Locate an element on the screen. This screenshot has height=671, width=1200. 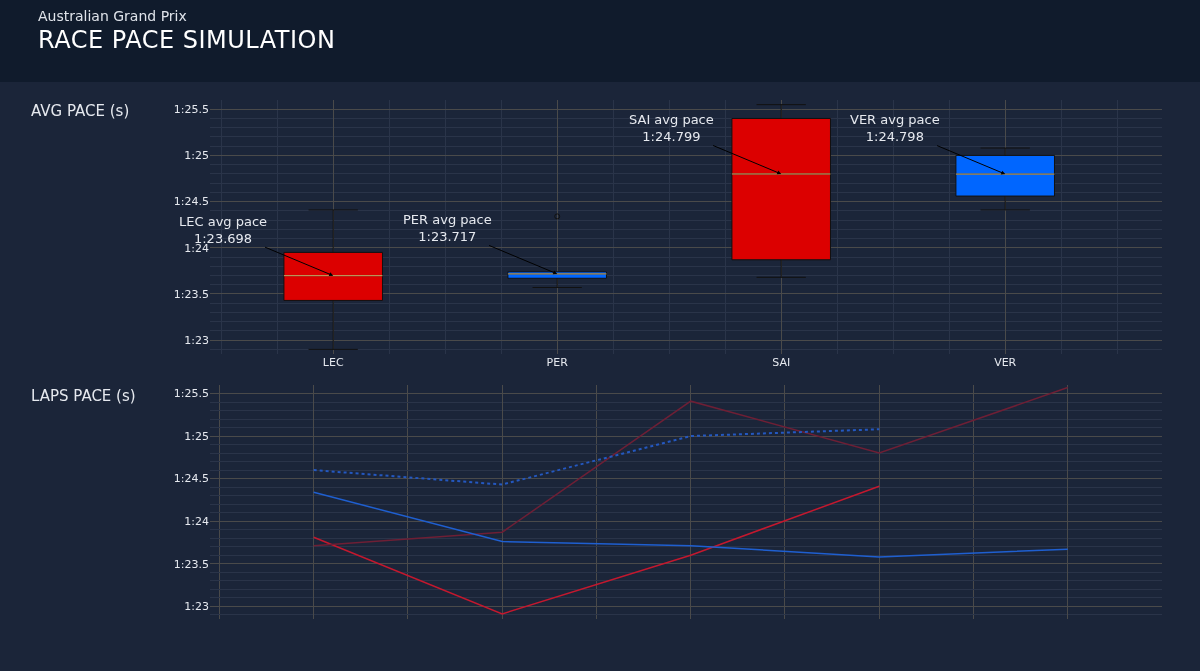
chart-subtitle: Australian Grand Prix is located at coordinates (112, 16).